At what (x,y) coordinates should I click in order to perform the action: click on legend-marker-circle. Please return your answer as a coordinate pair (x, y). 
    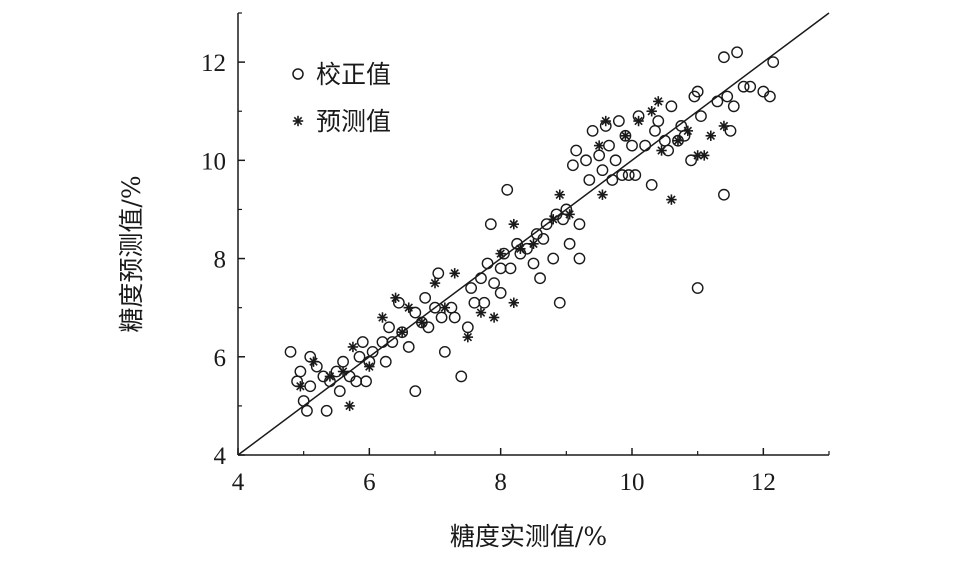
    Looking at the image, I should click on (298, 74).